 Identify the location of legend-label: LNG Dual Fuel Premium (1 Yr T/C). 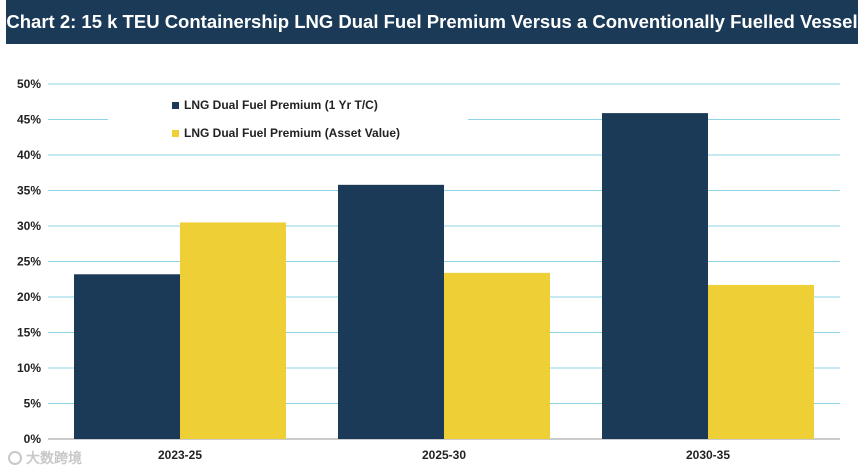
(281, 105).